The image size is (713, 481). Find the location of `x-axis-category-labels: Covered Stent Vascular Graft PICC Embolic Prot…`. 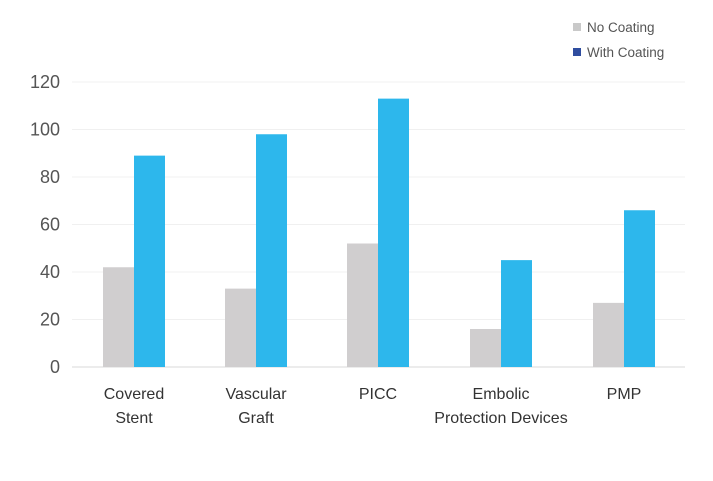

x-axis-category-labels: Covered Stent Vascular Graft PICC Embolic Prot… is located at coordinates (373, 406).